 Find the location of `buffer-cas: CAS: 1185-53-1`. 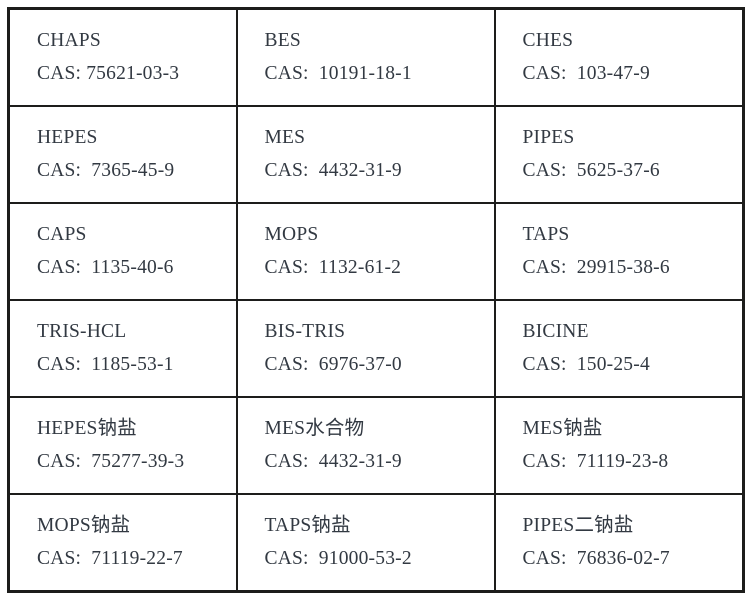

buffer-cas: CAS: 1185-53-1 is located at coordinates (105, 364).